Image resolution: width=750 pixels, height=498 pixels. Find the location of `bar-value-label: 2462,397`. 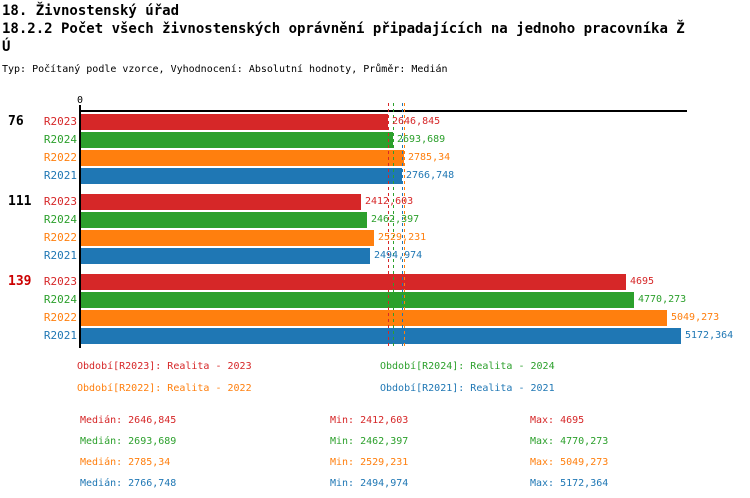

bar-value-label: 2462,397 is located at coordinates (395, 219).